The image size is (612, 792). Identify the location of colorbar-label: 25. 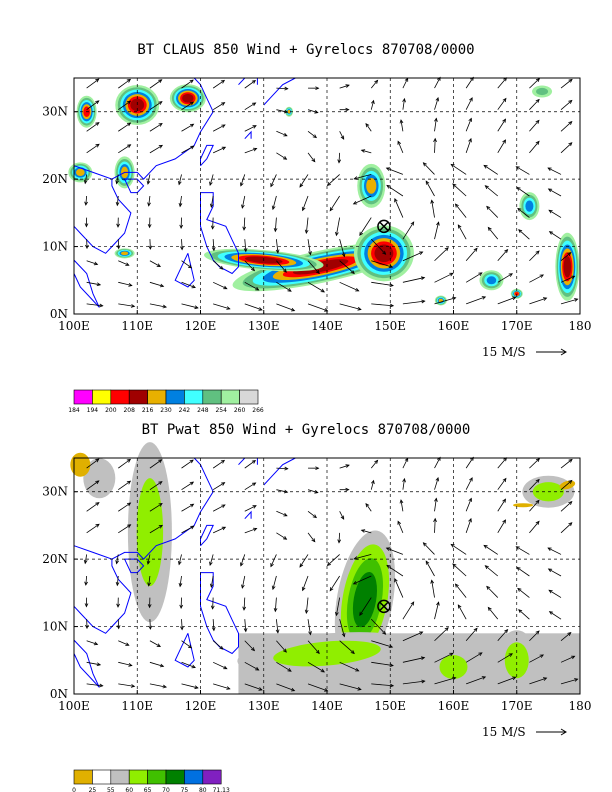
(93, 789).